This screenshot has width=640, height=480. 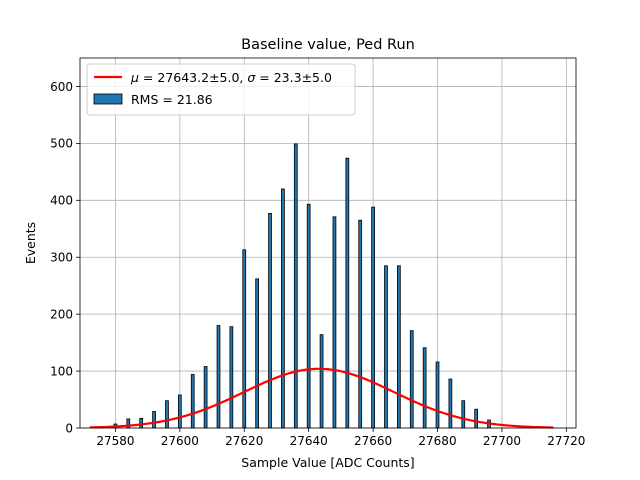 What do you see at coordinates (115, 441) in the screenshot?
I see `x-tick-label: 27580` at bounding box center [115, 441].